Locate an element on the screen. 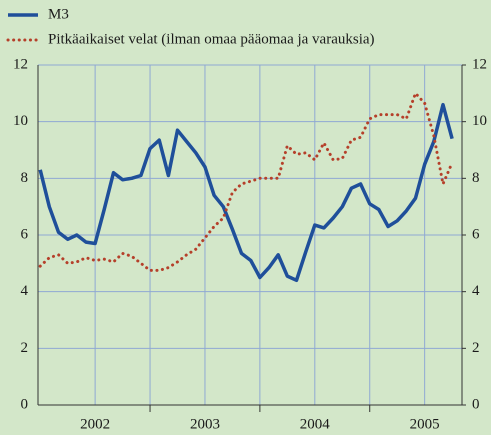  y-tick-label: 0 is located at coordinates (25, 404).